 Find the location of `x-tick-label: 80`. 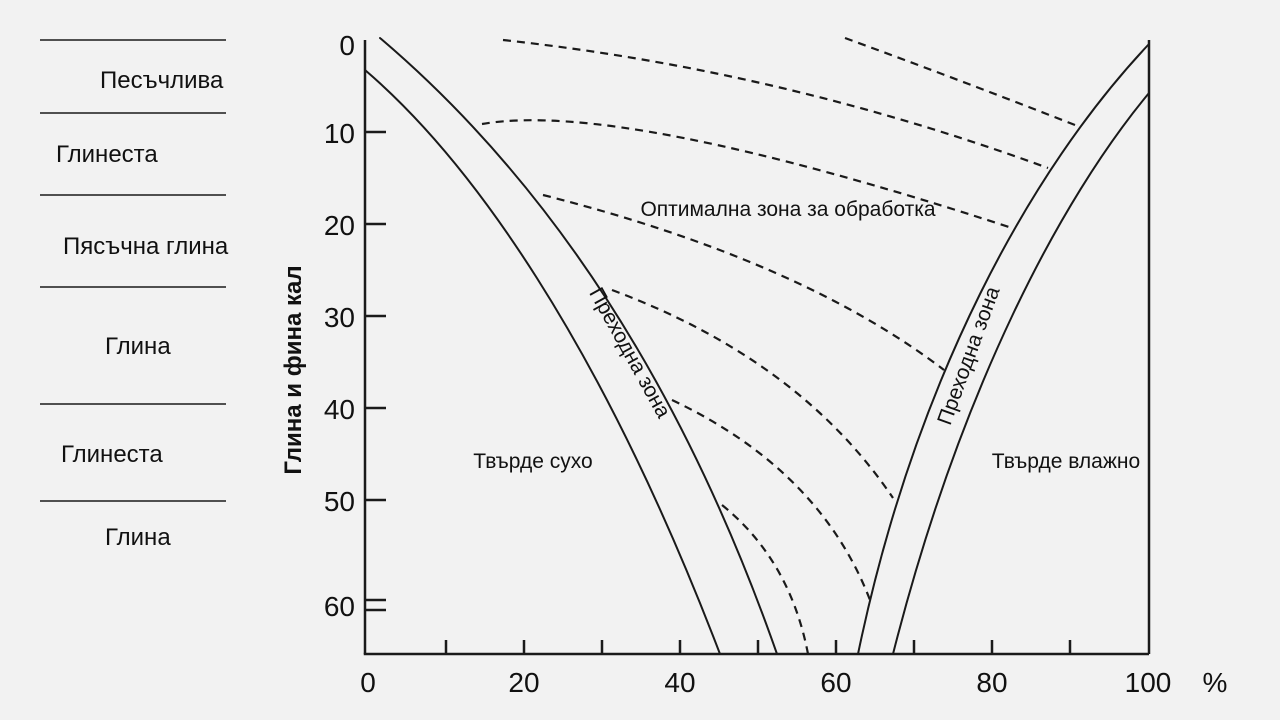

x-tick-label: 80 is located at coordinates (991, 682).